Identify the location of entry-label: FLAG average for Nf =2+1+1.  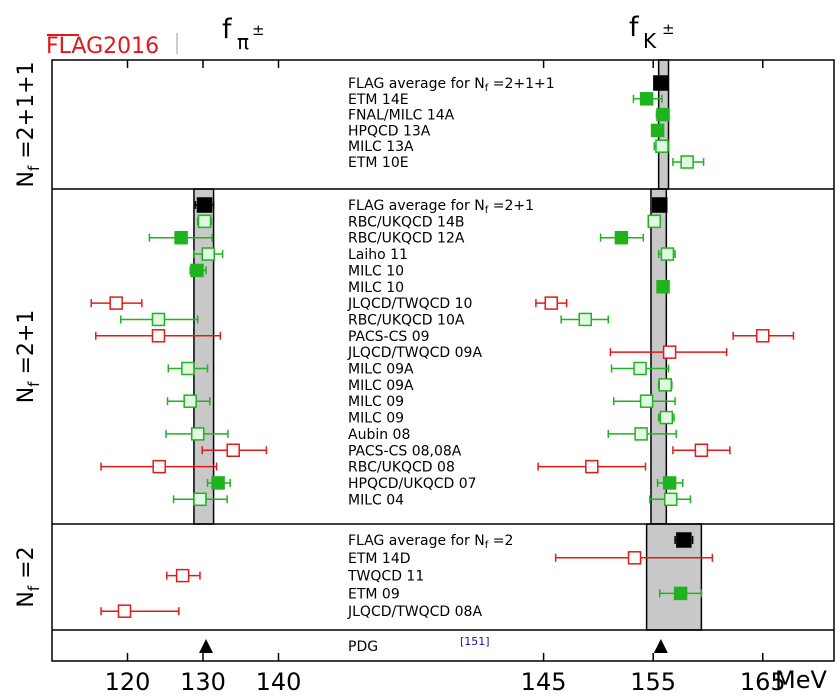
(451, 85).